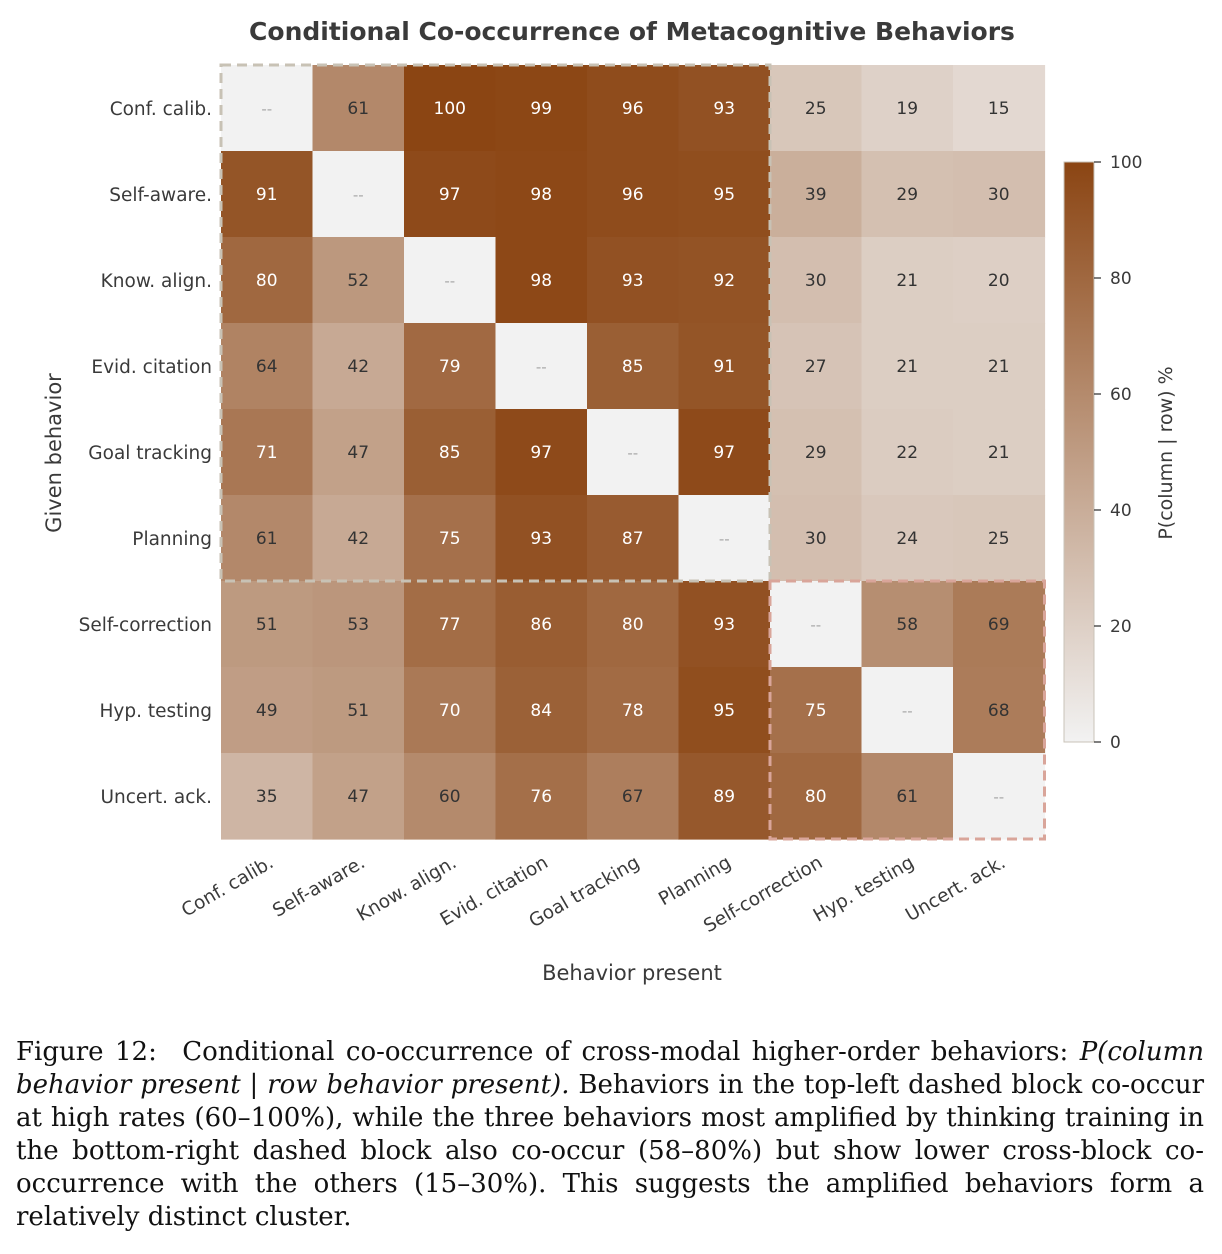  What do you see at coordinates (1118, 453) in the screenshot?
I see `colorbar-ticks: 0 20 40 60 80 100` at bounding box center [1118, 453].